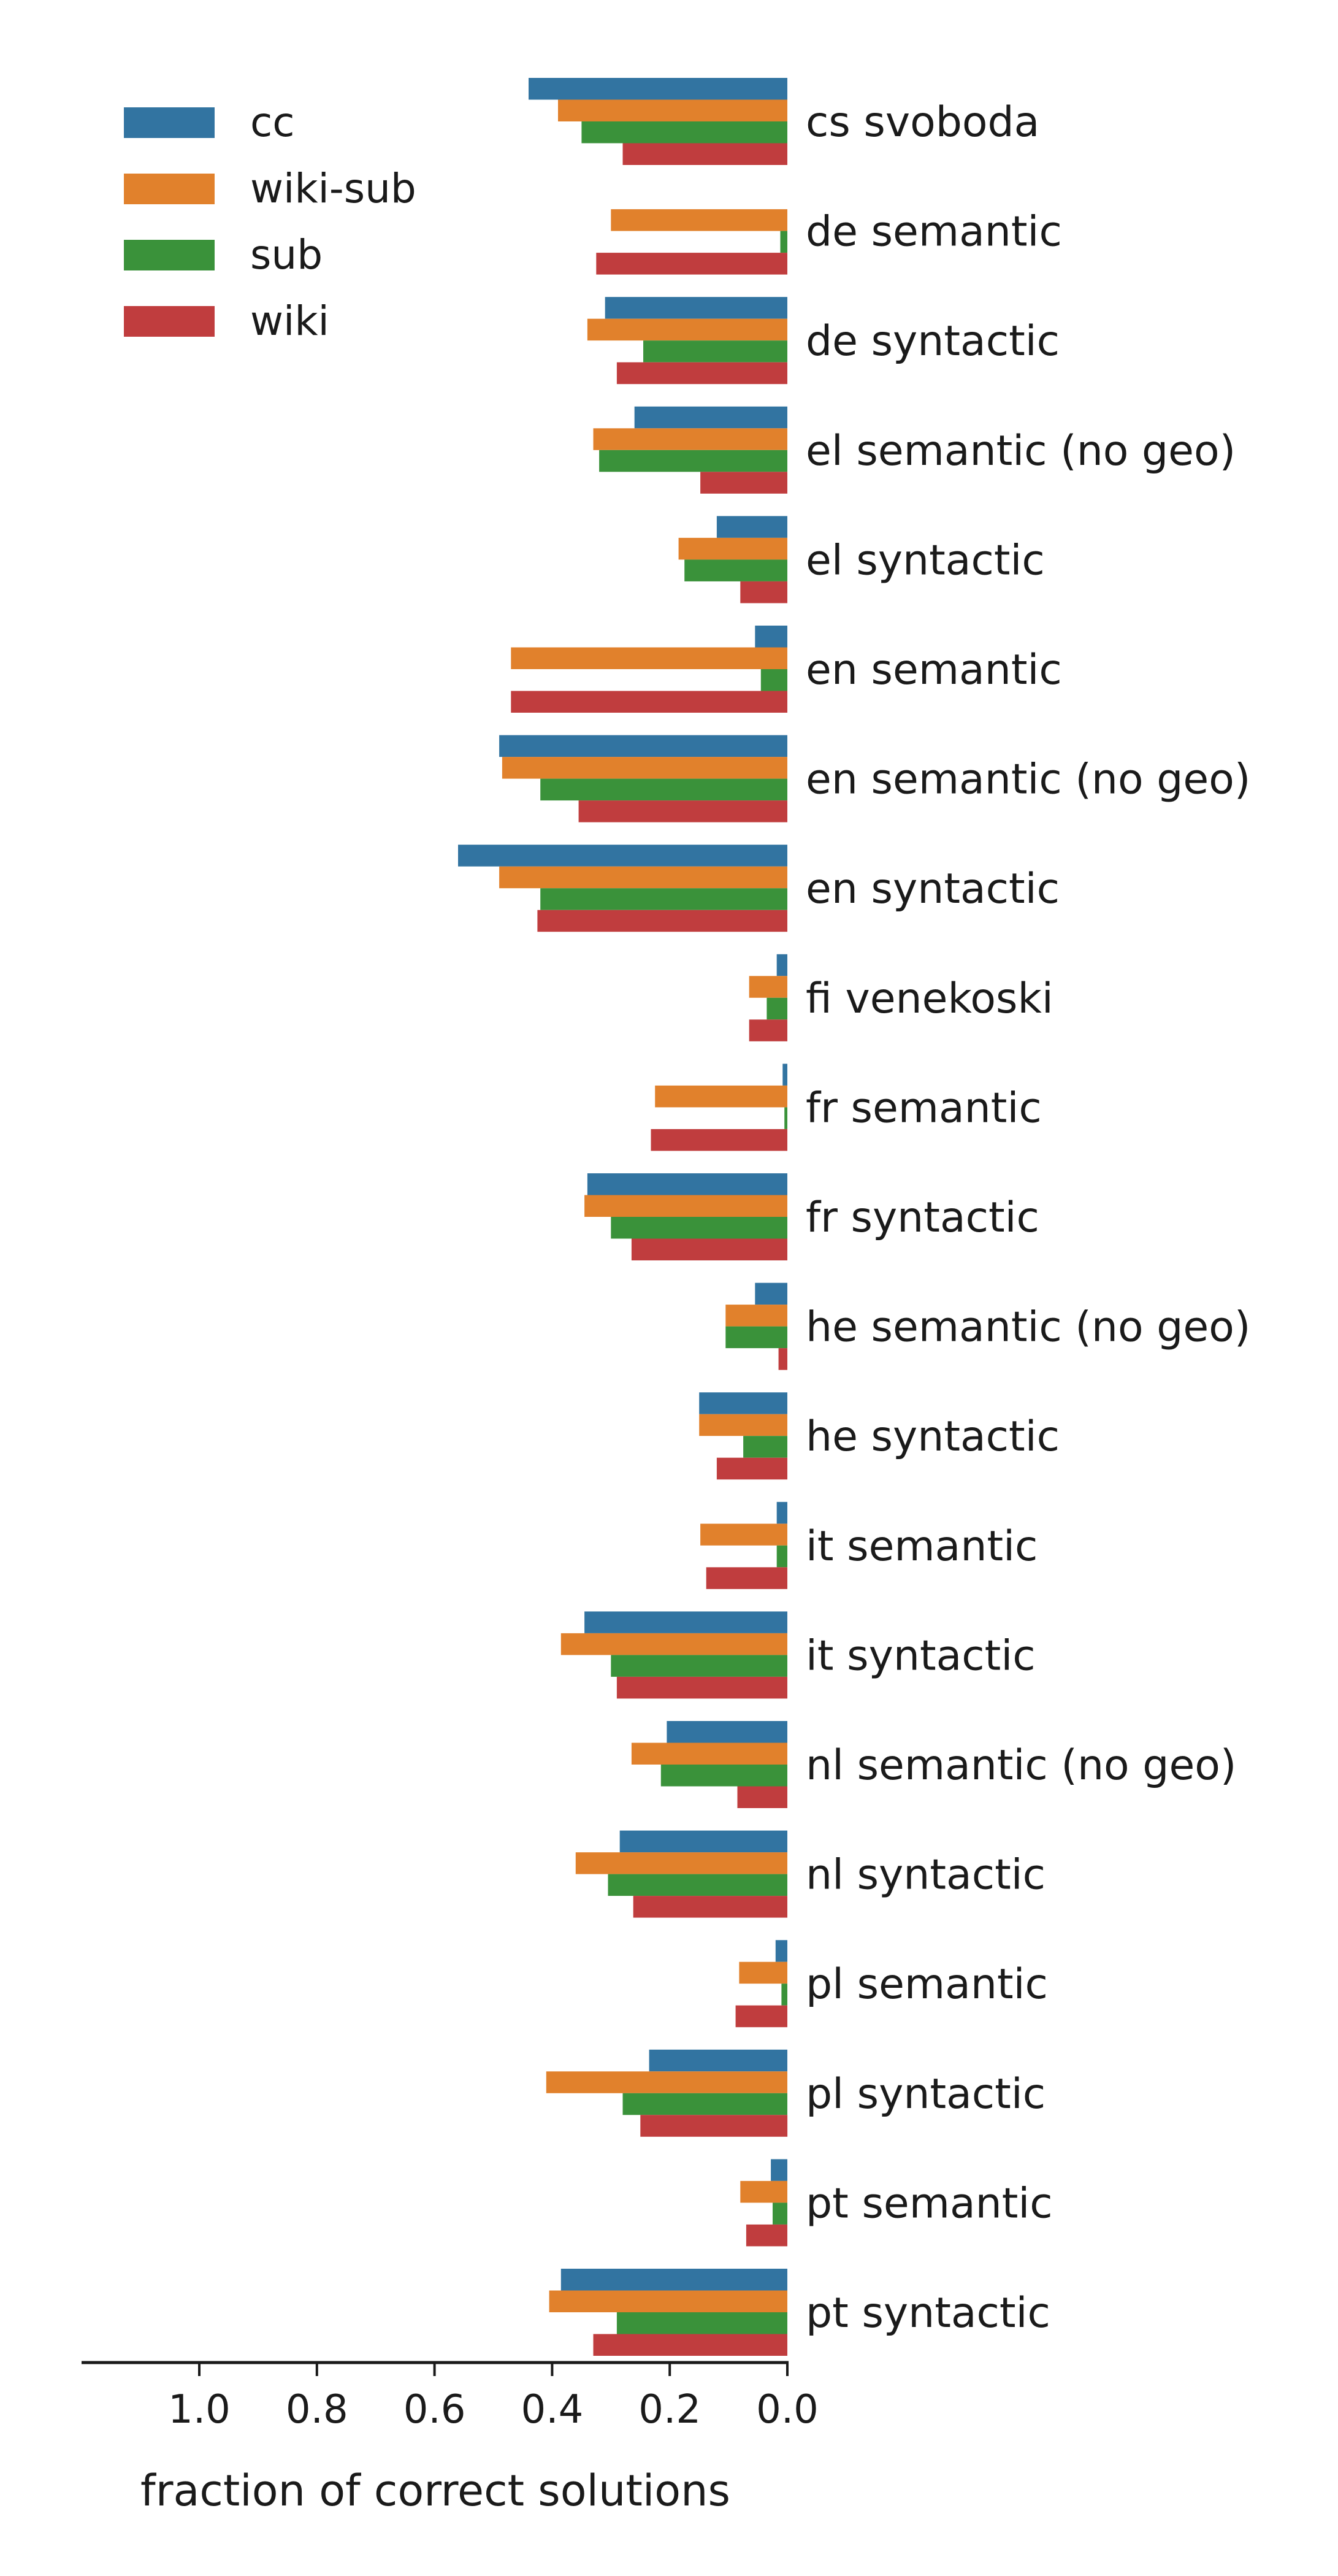 The image size is (1338, 2576). I want to click on x-tick-label: 0.0, so click(787, 2409).